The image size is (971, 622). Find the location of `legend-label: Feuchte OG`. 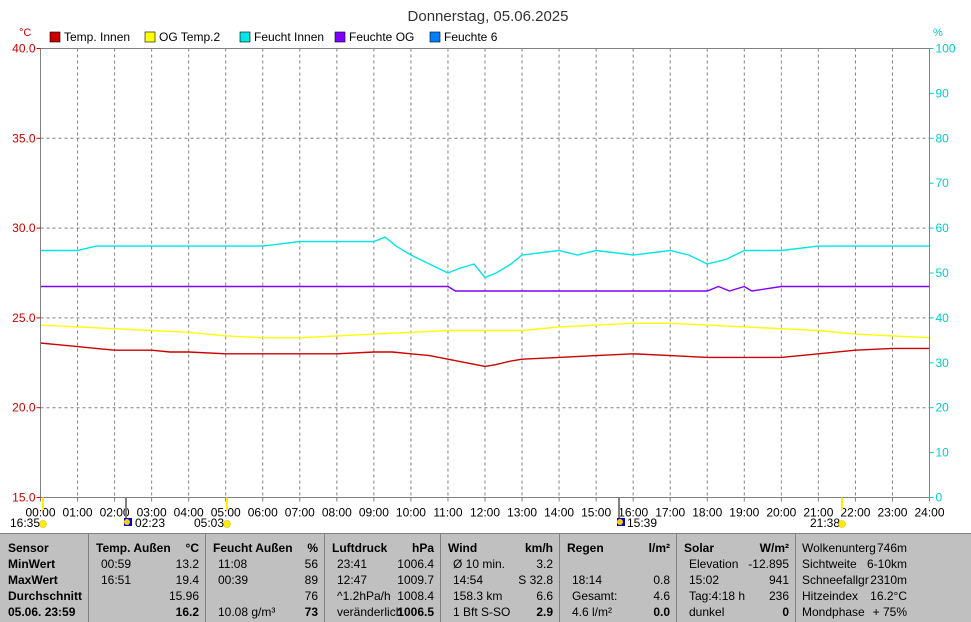

legend-label: Feuchte OG is located at coordinates (381, 37).